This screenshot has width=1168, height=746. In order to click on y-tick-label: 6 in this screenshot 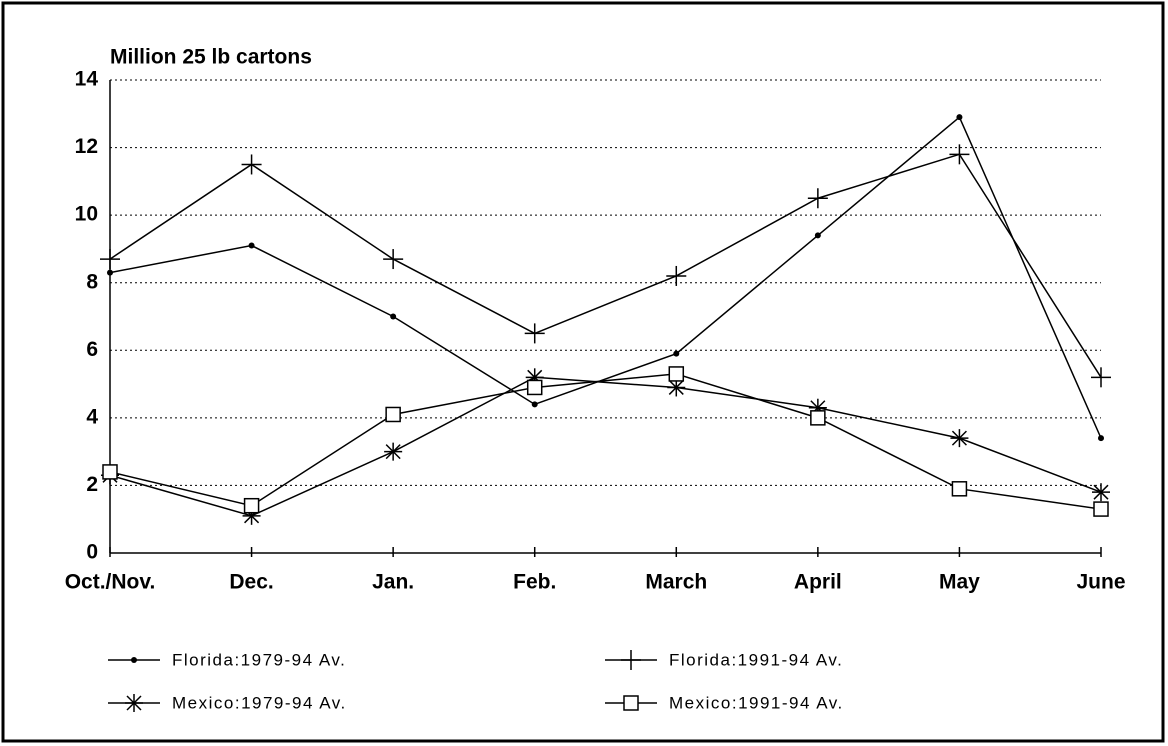, I will do `click(92, 349)`.